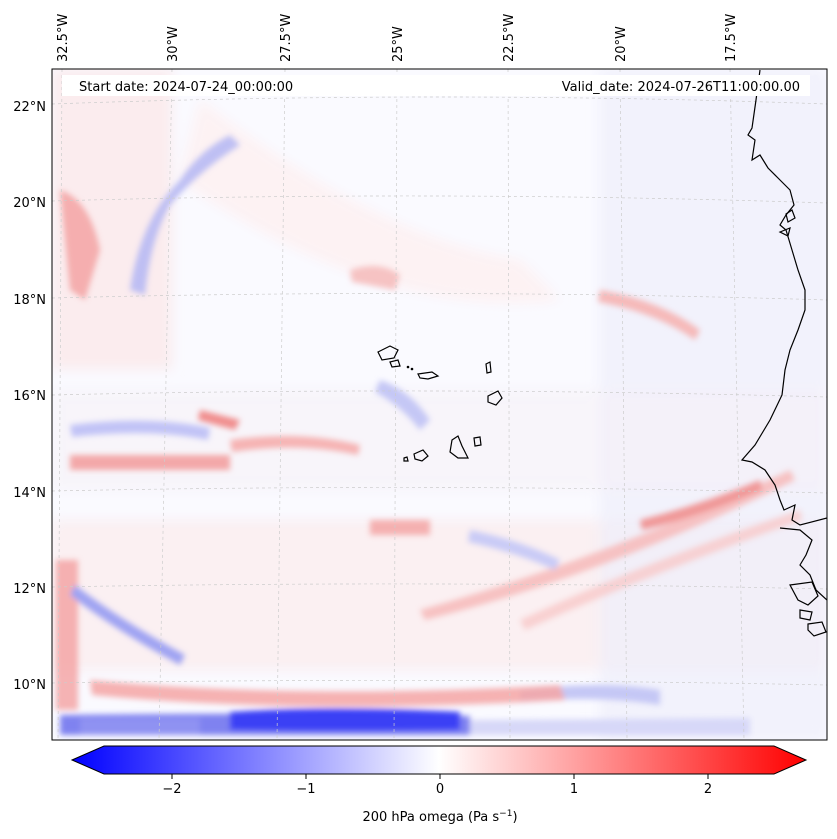 This screenshot has width=837, height=839. What do you see at coordinates (436, 85) in the screenshot?
I see `annotation-backdrop` at bounding box center [436, 85].